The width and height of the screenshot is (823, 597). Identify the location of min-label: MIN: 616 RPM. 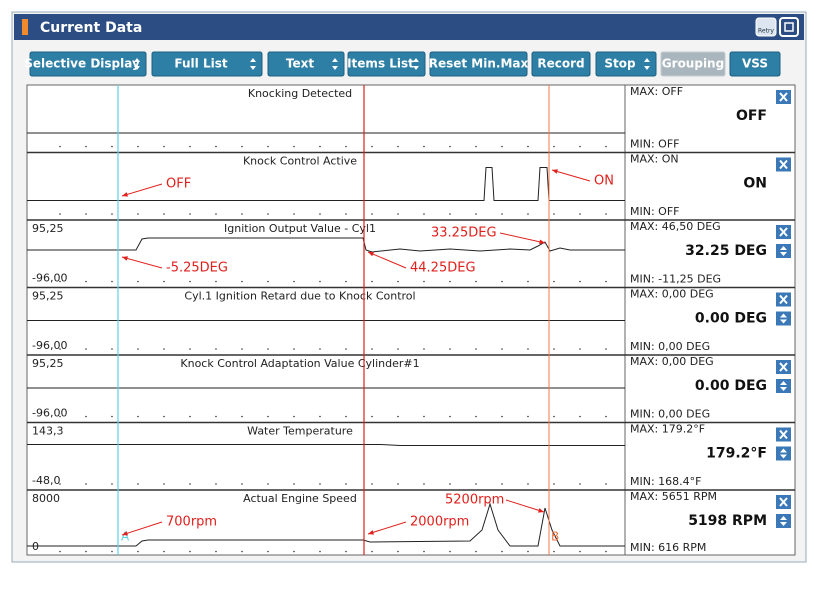
(668, 547).